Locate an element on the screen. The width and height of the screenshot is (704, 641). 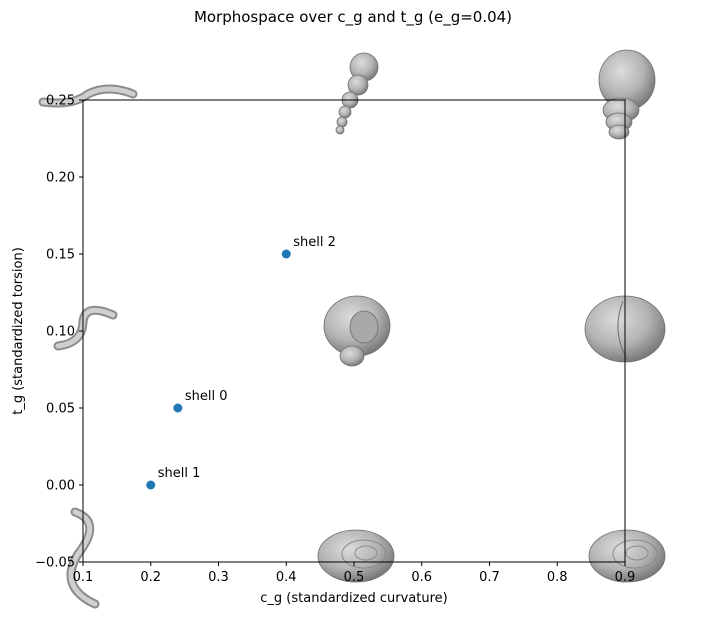
y-tick-label: 0.05 is located at coordinates (60, 409).